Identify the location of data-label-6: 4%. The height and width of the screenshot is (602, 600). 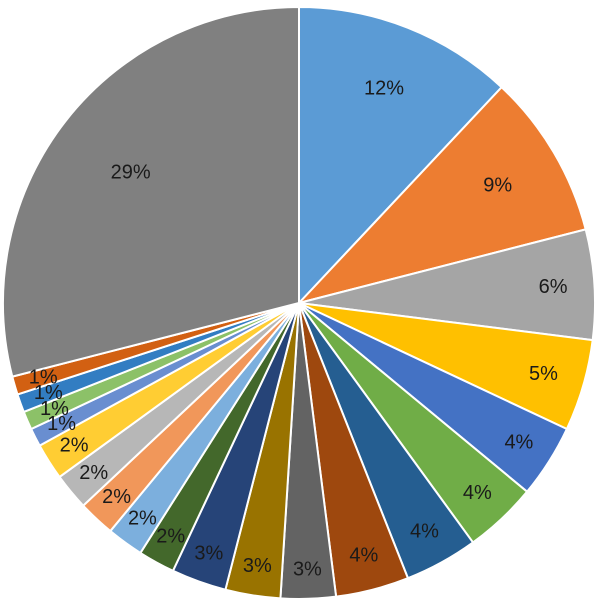
(477, 493).